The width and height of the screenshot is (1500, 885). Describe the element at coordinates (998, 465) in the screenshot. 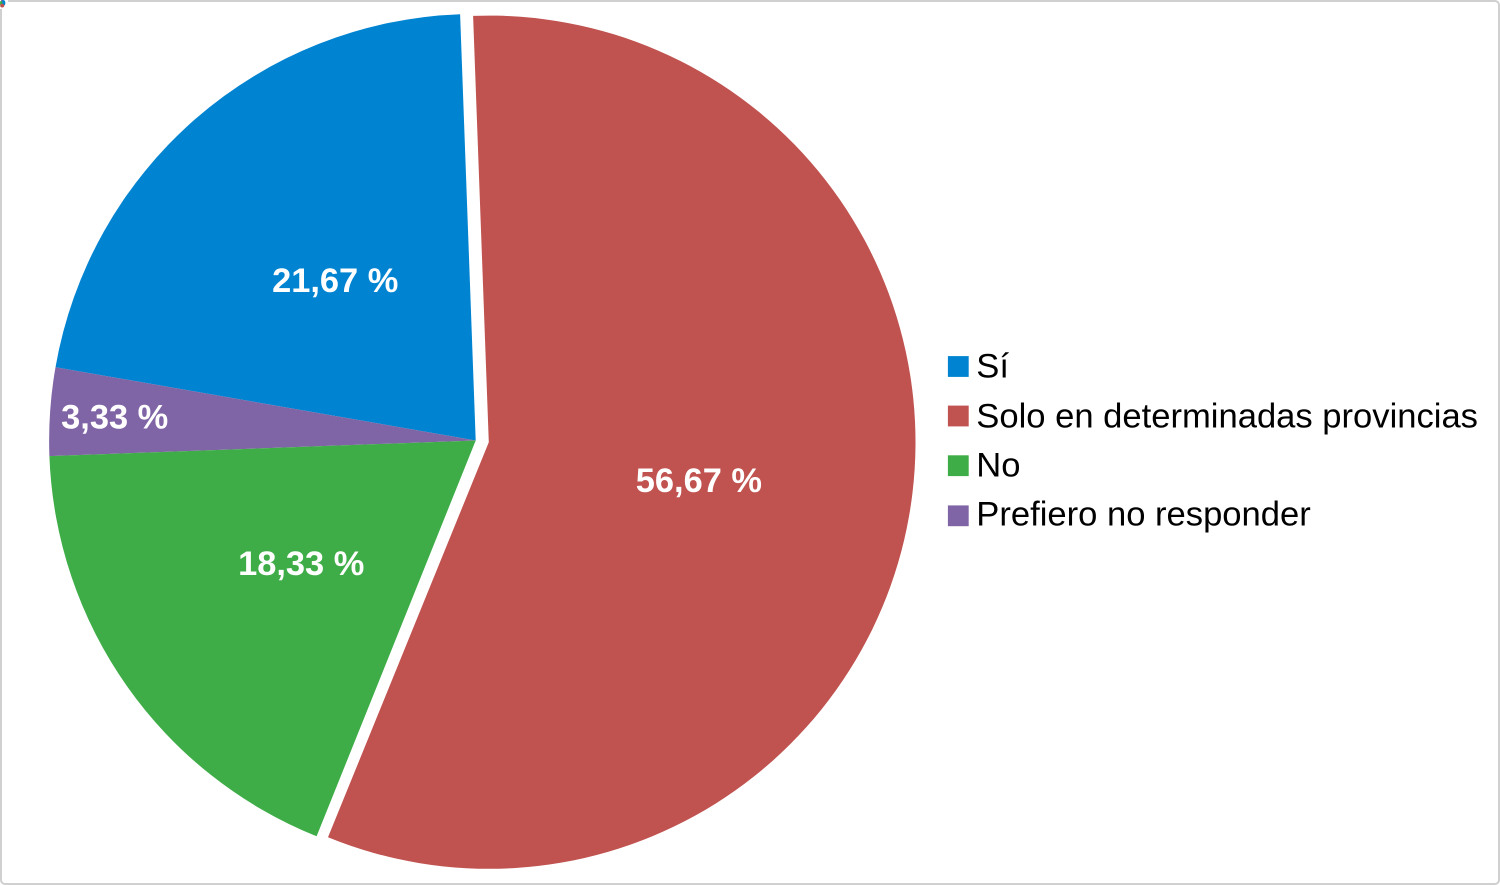

I see `svg-text: No` at that location.